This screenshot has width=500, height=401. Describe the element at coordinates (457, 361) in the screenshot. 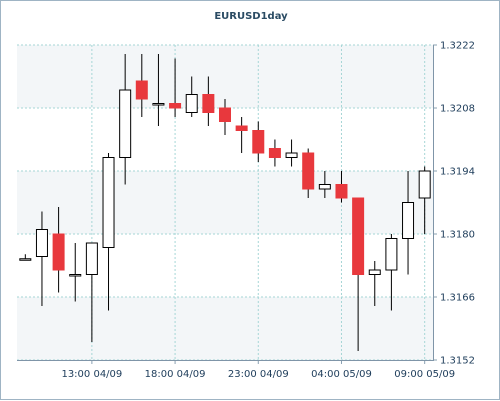

I see `y-tick-label: 1.3152` at that location.